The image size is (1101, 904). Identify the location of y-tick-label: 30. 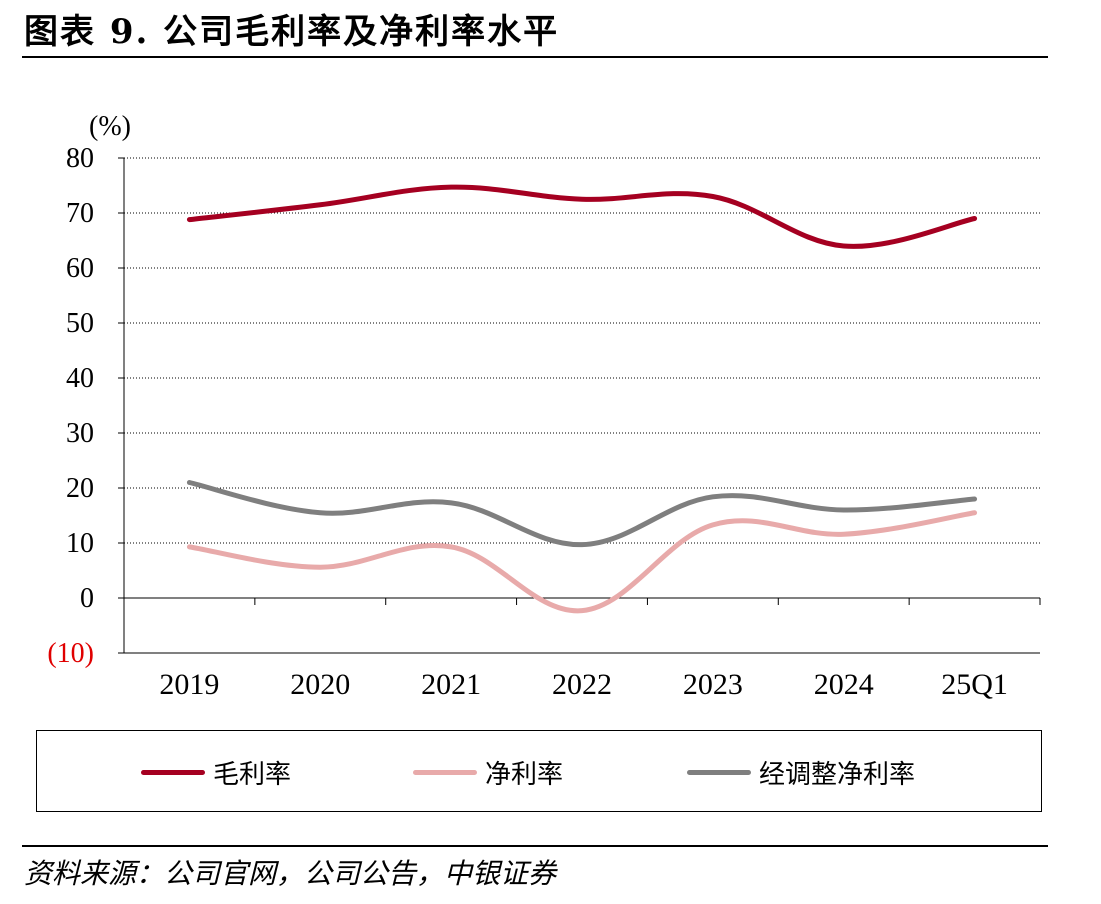
(80, 433).